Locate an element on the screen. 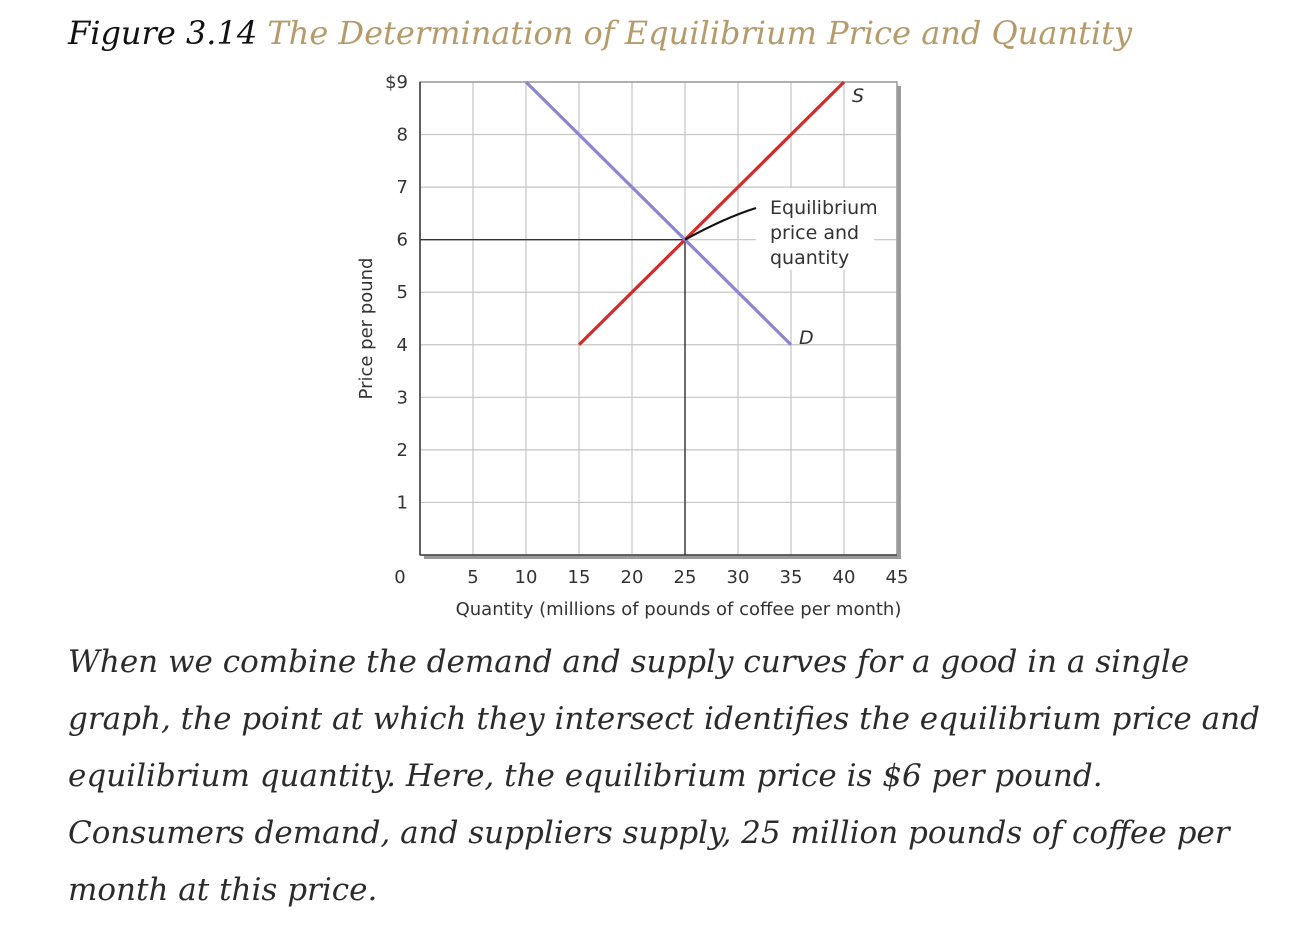  x-tick-label-10: 10 is located at coordinates (526, 577).